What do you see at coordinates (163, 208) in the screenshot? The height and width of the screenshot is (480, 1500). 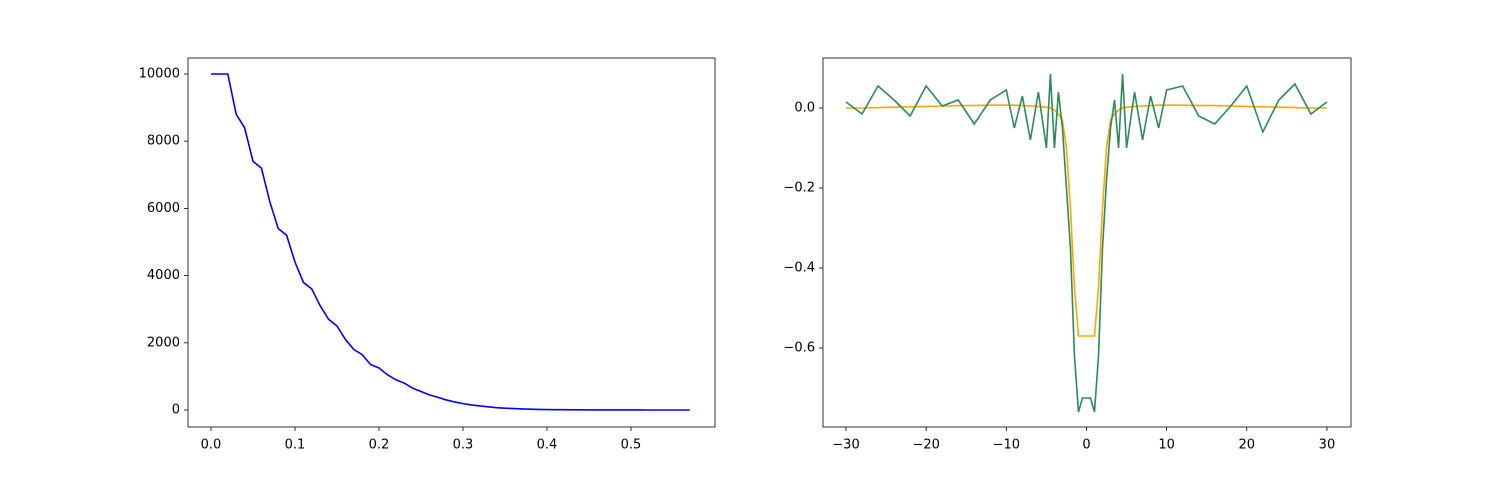 I see `y-tick-label: 6000` at bounding box center [163, 208].